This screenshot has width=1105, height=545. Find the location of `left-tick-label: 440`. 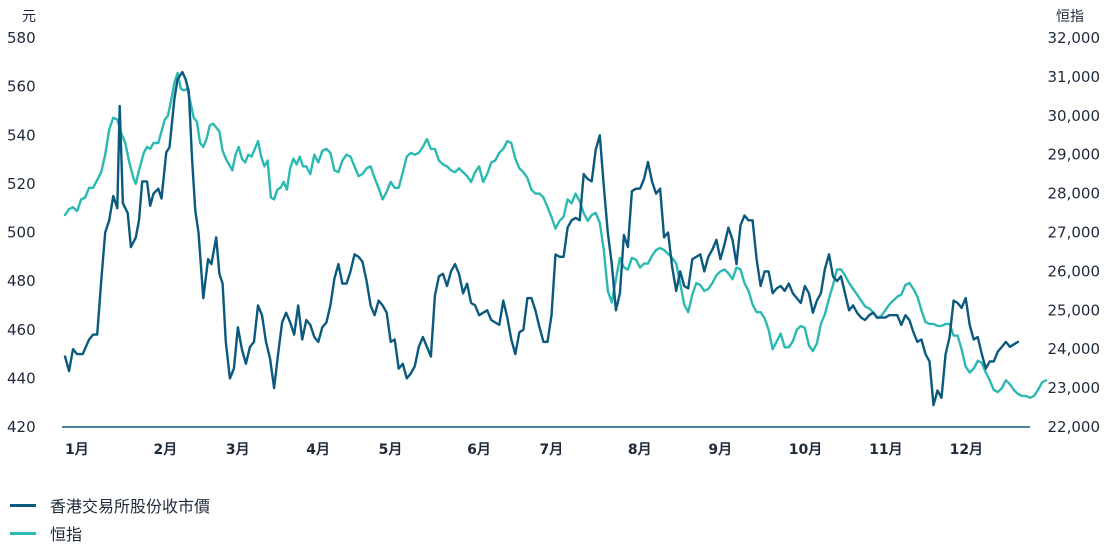

left-tick-label: 440 is located at coordinates (21, 378).